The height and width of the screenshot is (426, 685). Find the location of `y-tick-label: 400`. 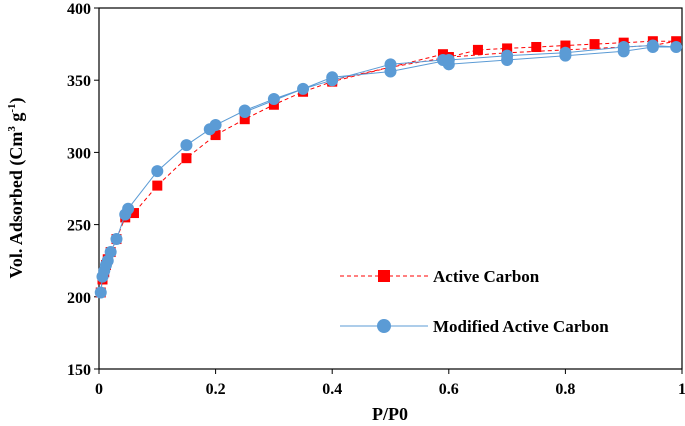

y-tick-label: 400 is located at coordinates (79, 9).